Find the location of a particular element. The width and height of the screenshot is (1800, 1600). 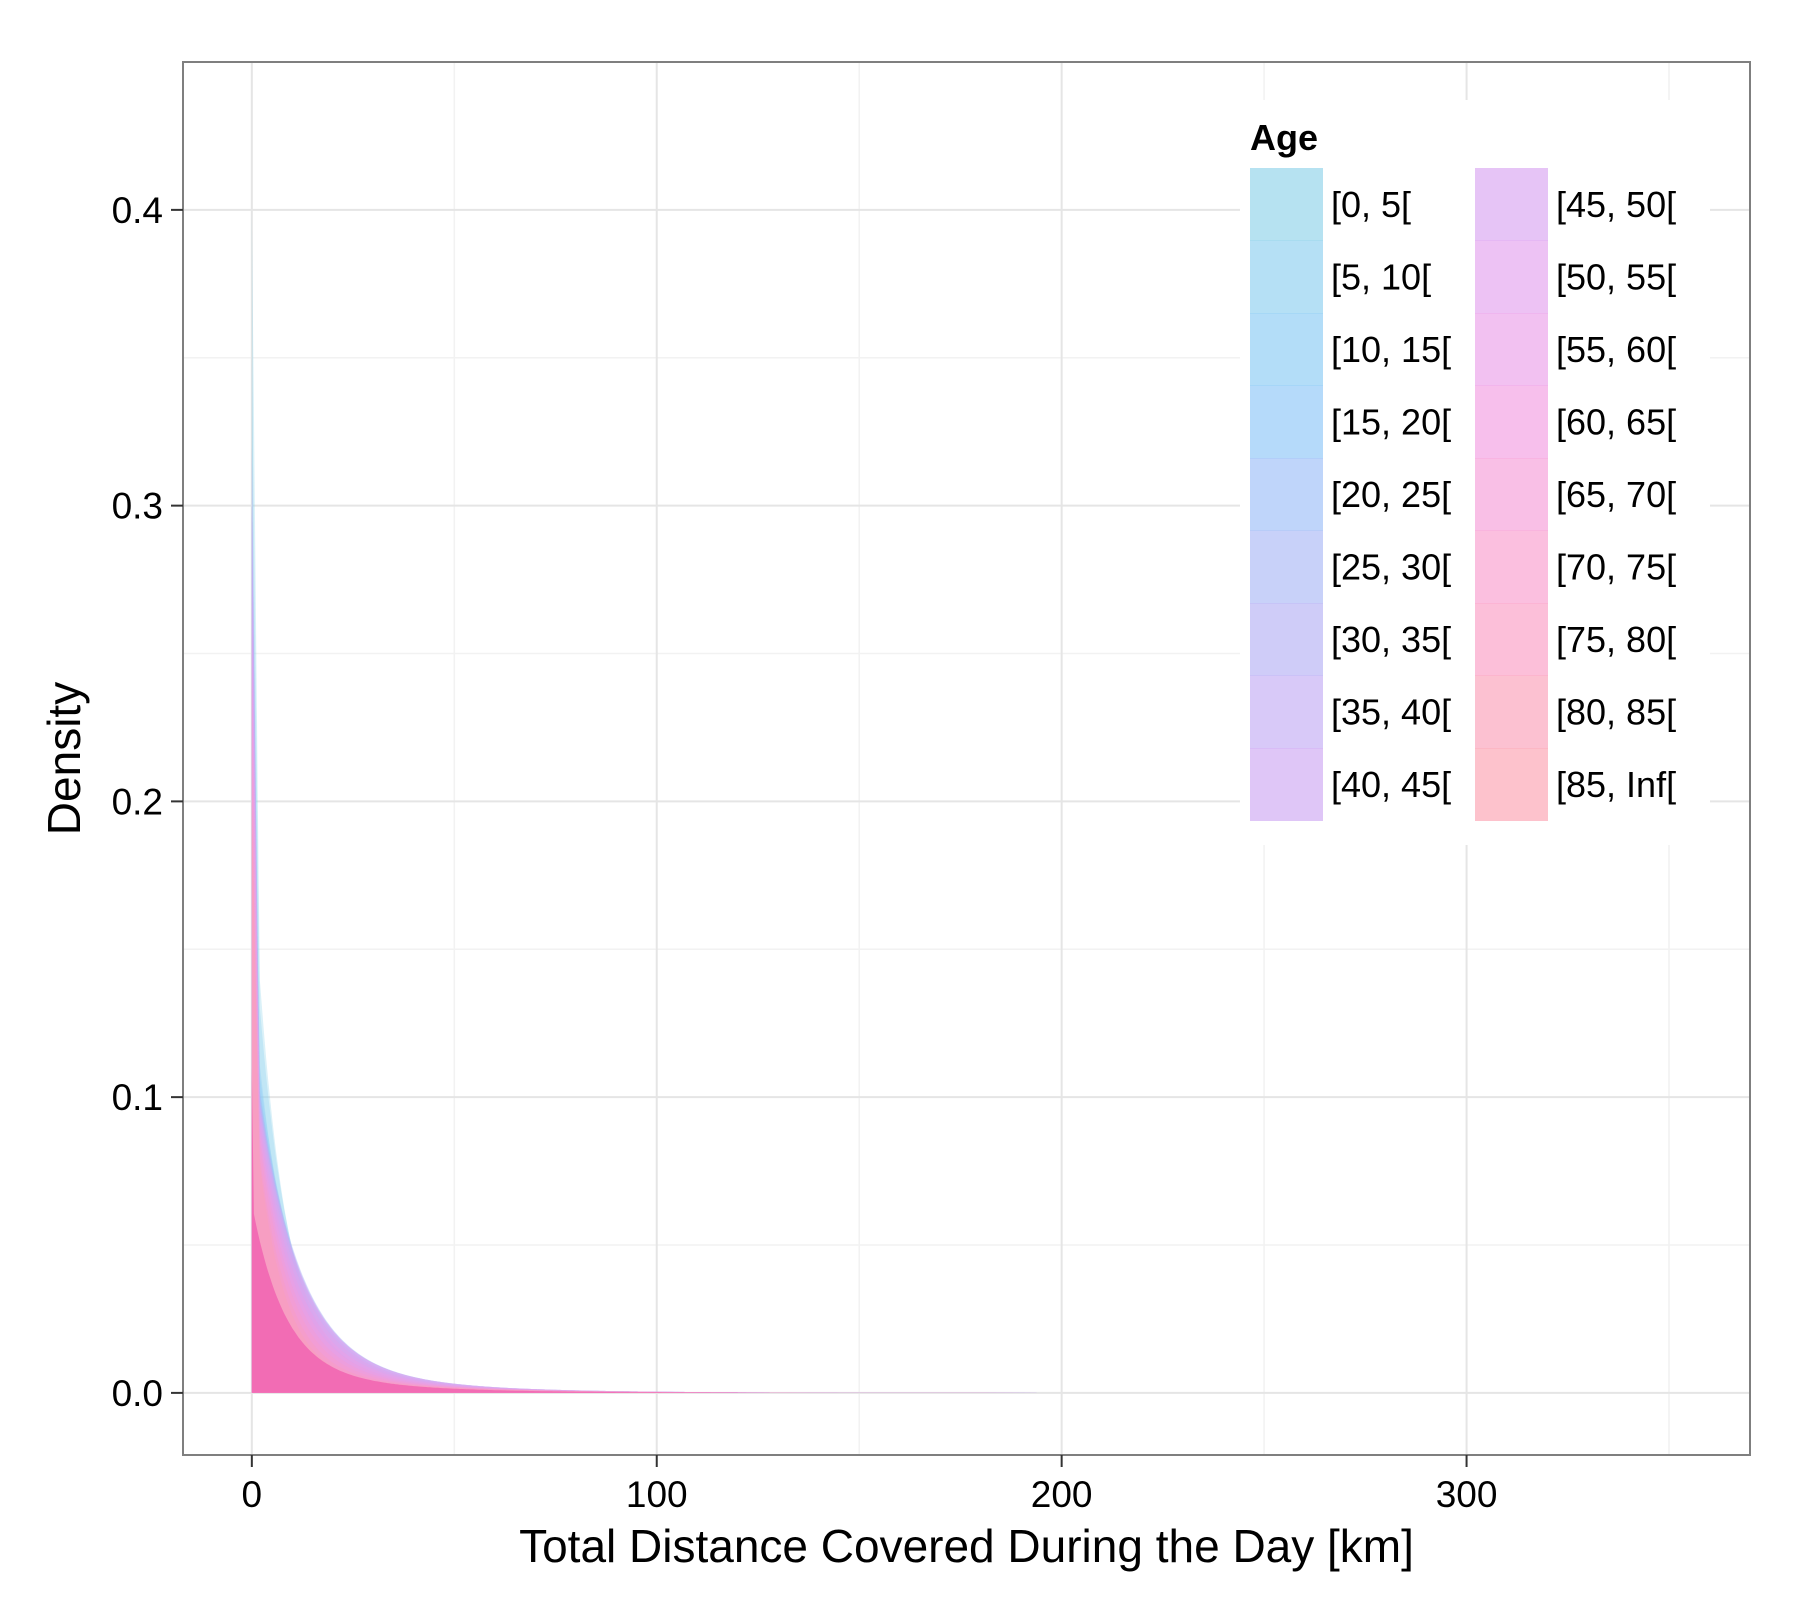

y-axis-ticks: 0.0 0.1 0.2 0.3 0.4 is located at coordinates (147, 802).